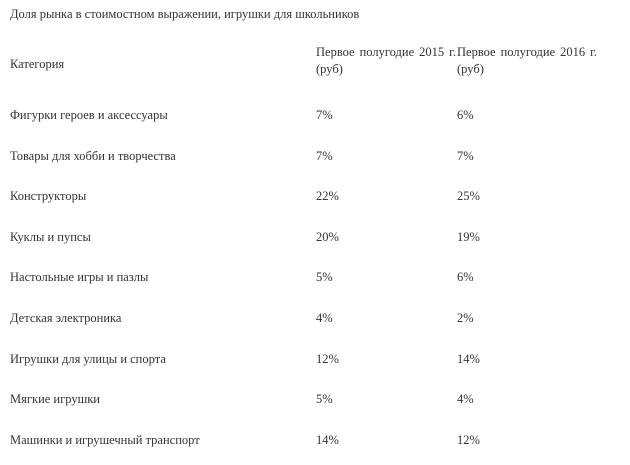 The width and height of the screenshot is (630, 465). I want to click on cell-value: 22%, so click(327, 196).